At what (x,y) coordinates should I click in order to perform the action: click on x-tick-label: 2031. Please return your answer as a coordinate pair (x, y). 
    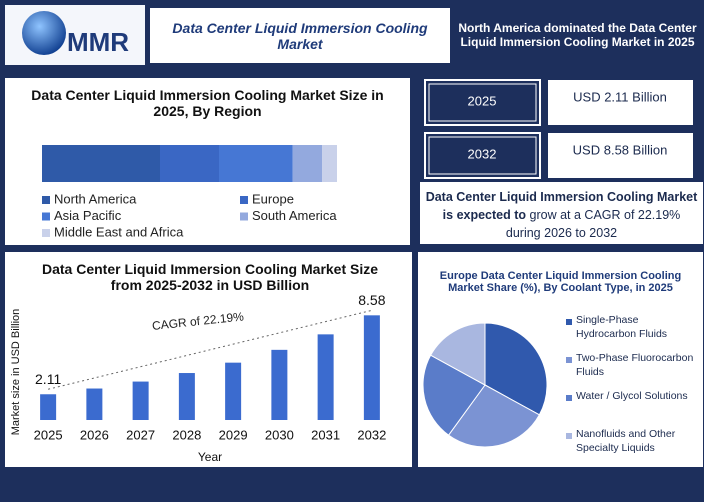
    Looking at the image, I should click on (325, 434).